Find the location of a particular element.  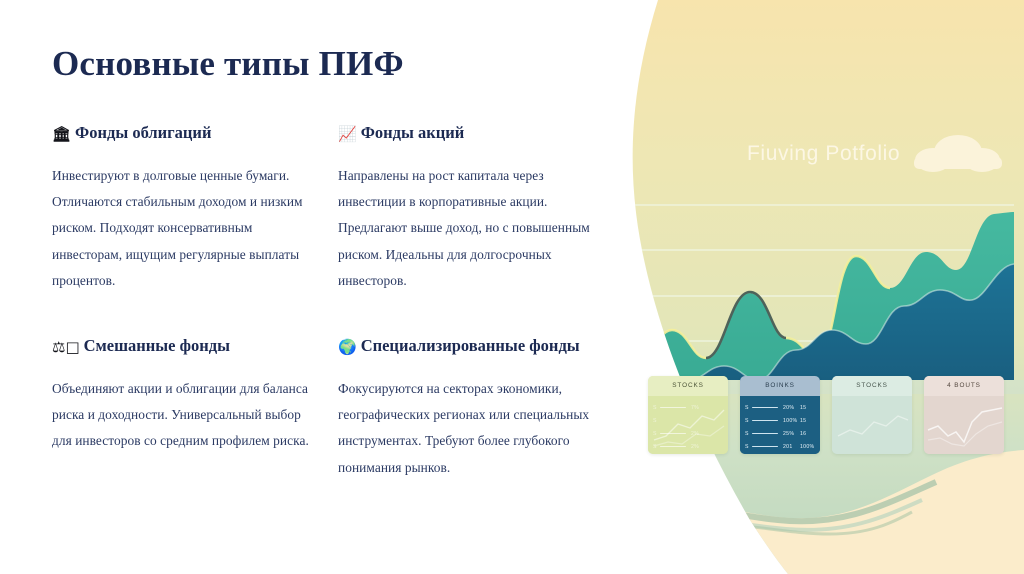

mini-card-bouts: 4 BOUTS is located at coordinates (964, 415).